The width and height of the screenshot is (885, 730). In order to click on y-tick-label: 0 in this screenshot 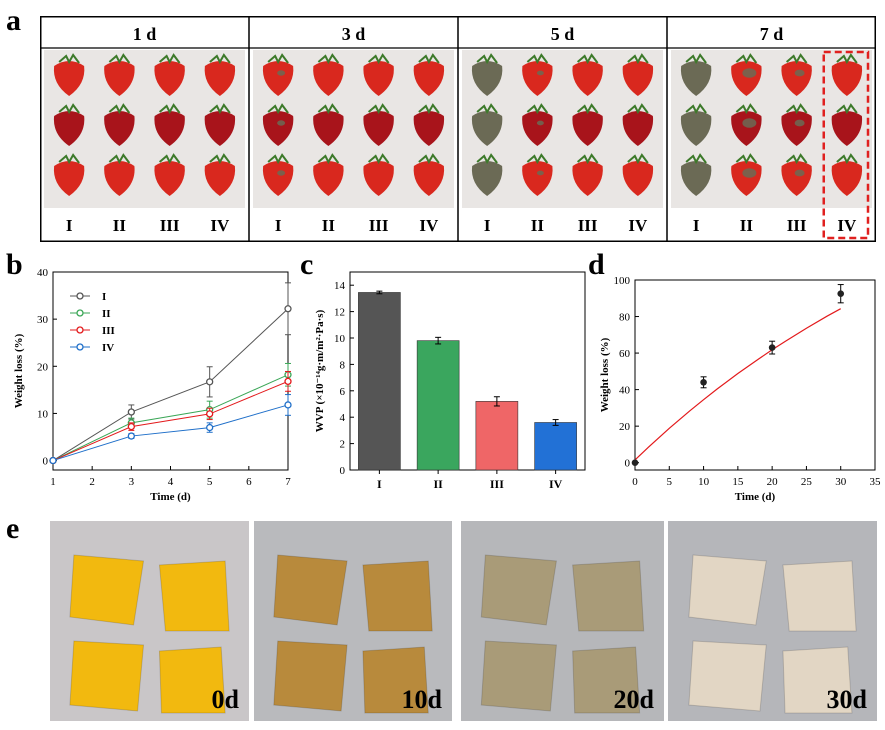, I will do `click(343, 471)`.